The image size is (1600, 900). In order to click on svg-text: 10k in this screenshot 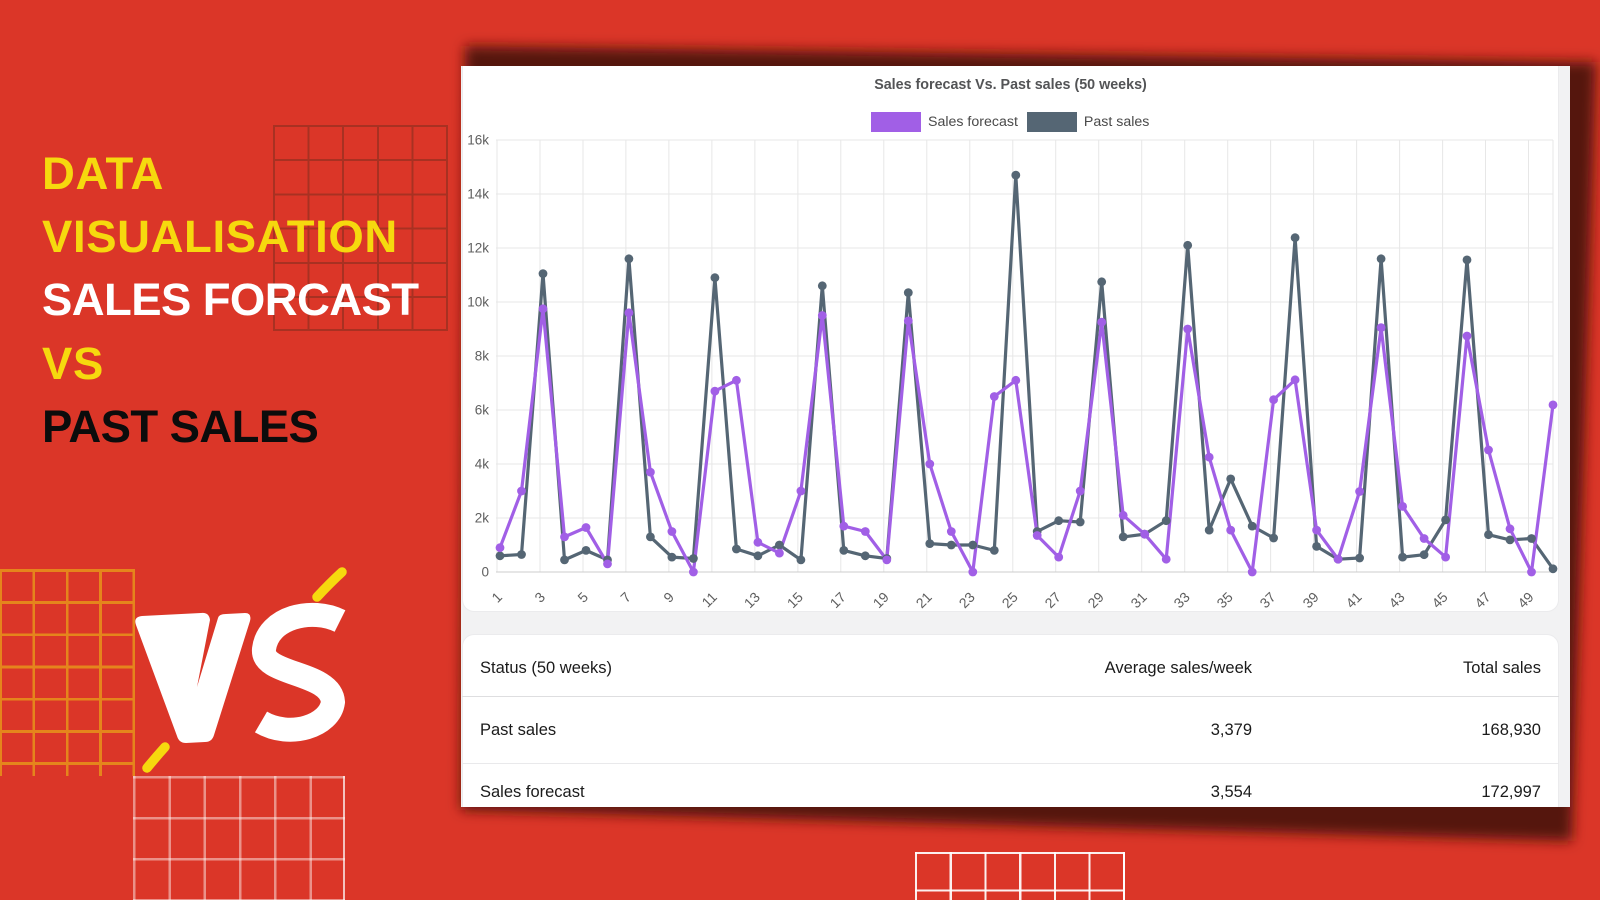, I will do `click(478, 302)`.